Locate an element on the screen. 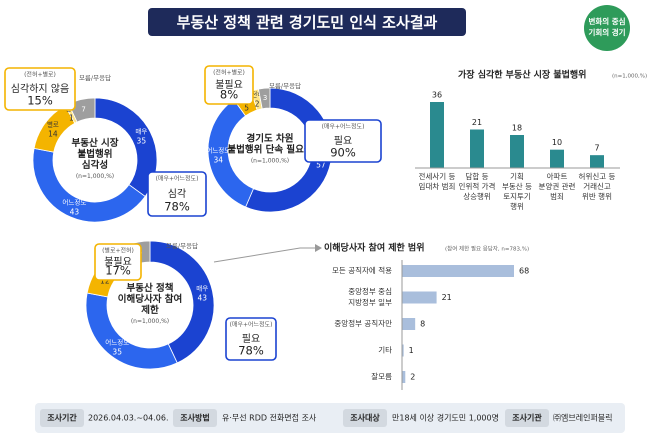 The height and width of the screenshot is (441, 650). callout-name: 심각 is located at coordinates (177, 194).